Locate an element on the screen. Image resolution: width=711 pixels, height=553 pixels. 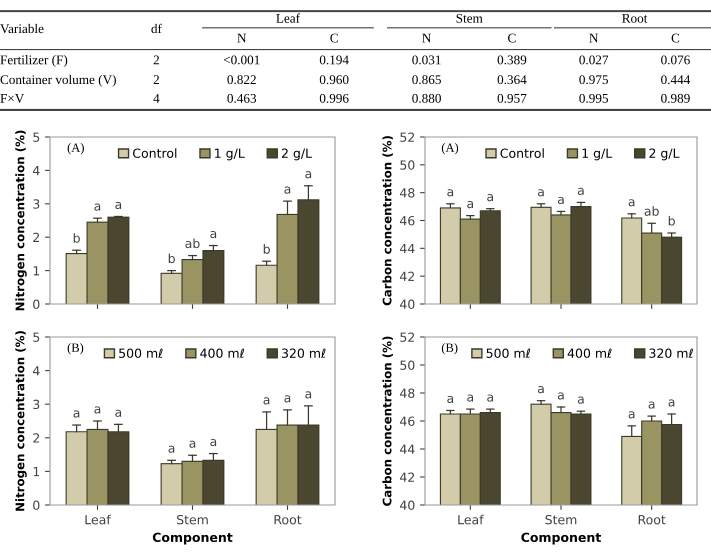
text: 0.865 is located at coordinates (426, 79).